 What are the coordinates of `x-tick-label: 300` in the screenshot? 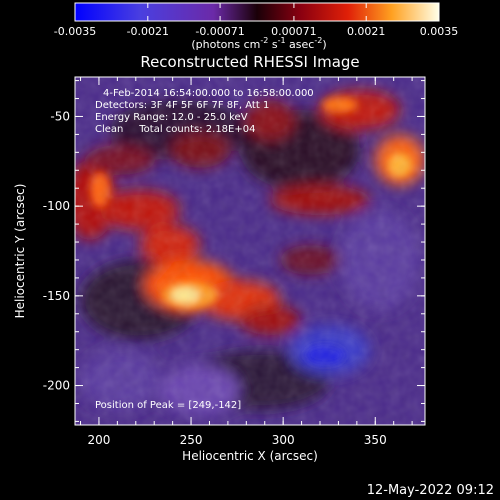 It's located at (283, 440).